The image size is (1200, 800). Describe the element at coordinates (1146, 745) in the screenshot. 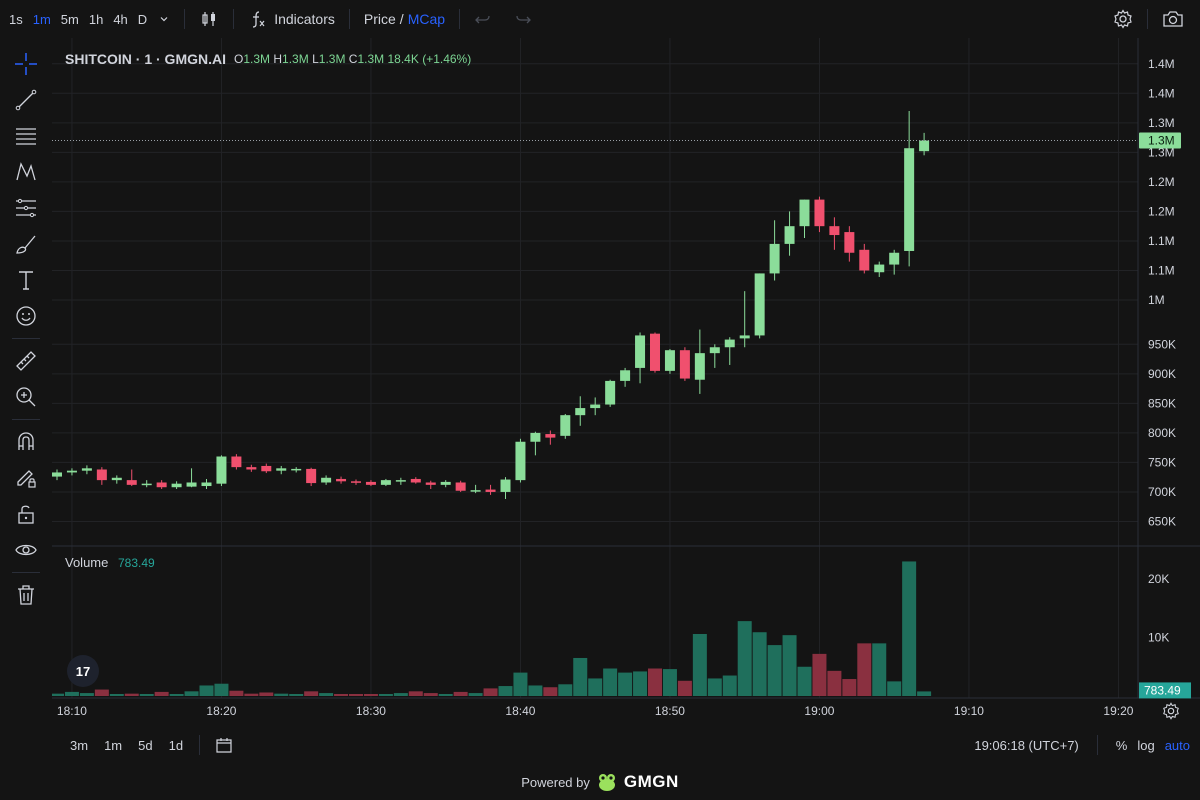

I see `log-toggle: log` at that location.